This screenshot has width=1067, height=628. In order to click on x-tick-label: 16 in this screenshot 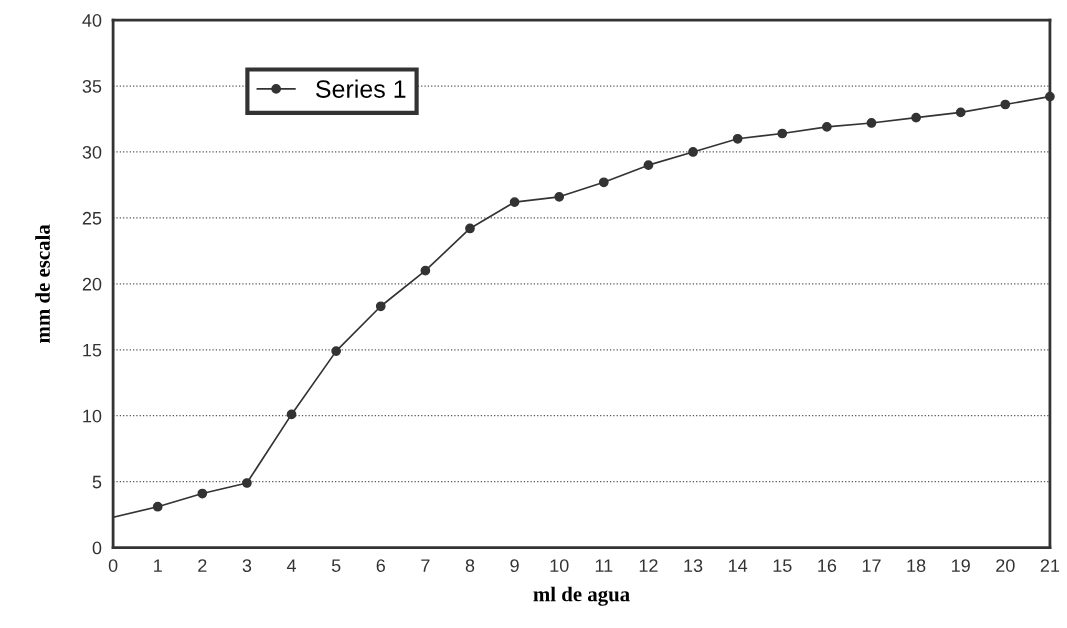, I will do `click(827, 565)`.